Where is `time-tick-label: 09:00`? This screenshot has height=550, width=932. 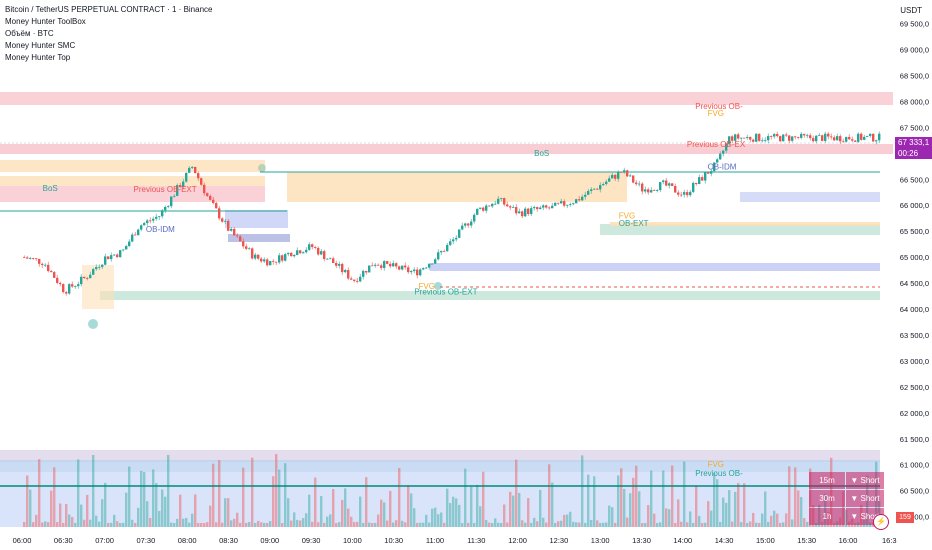
time-tick-label: 09:00 is located at coordinates (269, 540).